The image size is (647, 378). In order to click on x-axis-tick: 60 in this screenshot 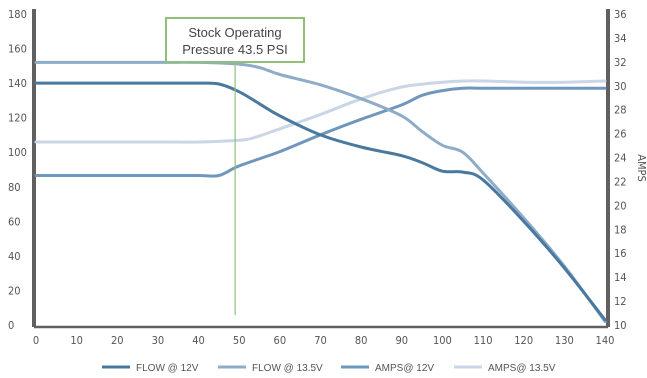, I will do `click(280, 340)`.